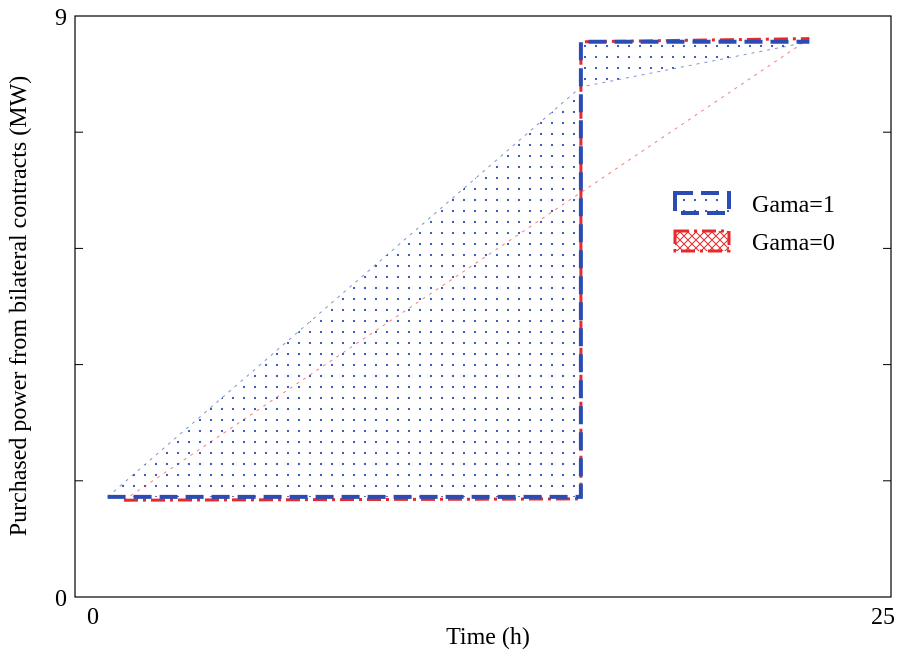 The height and width of the screenshot is (651, 901). What do you see at coordinates (61, 599) in the screenshot?
I see `y-tick-label: 0` at bounding box center [61, 599].